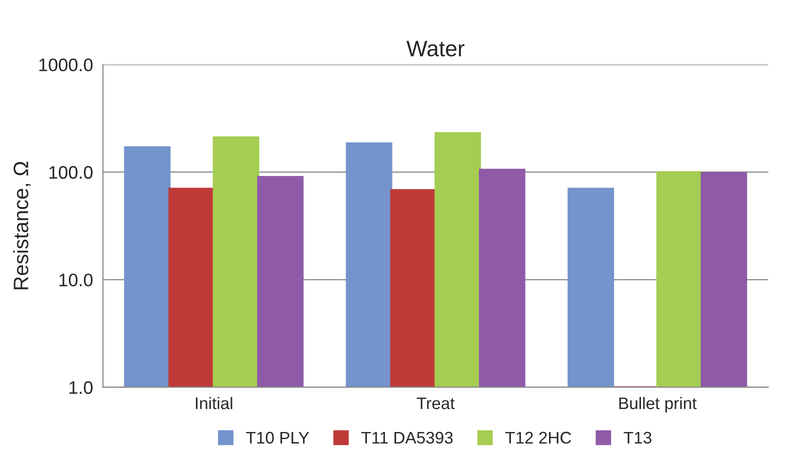 This screenshot has height=461, width=792. Describe the element at coordinates (435, 404) in the screenshot. I see `x-tick-label: Treat` at that location.